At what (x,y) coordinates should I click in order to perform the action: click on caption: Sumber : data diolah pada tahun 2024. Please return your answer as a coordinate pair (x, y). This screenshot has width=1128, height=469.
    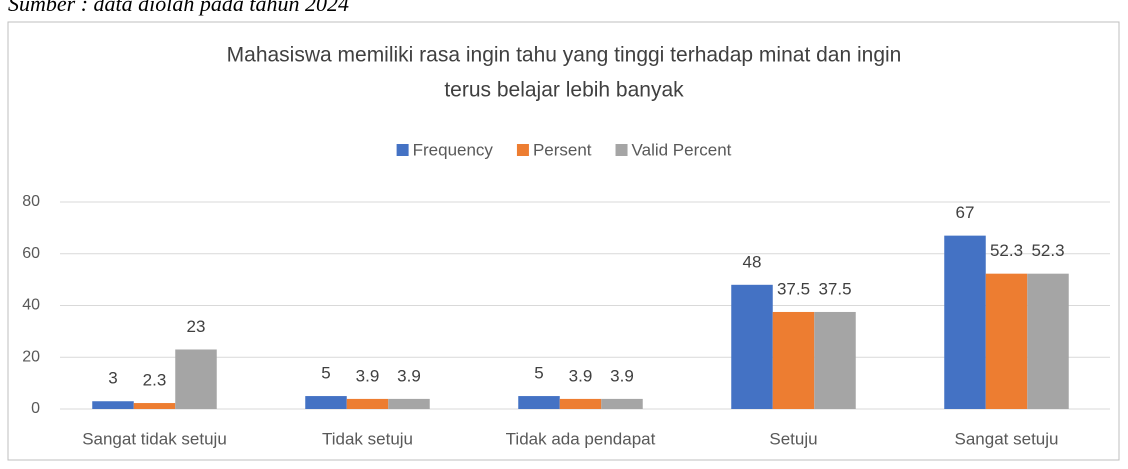
    Looking at the image, I should click on (178, 8).